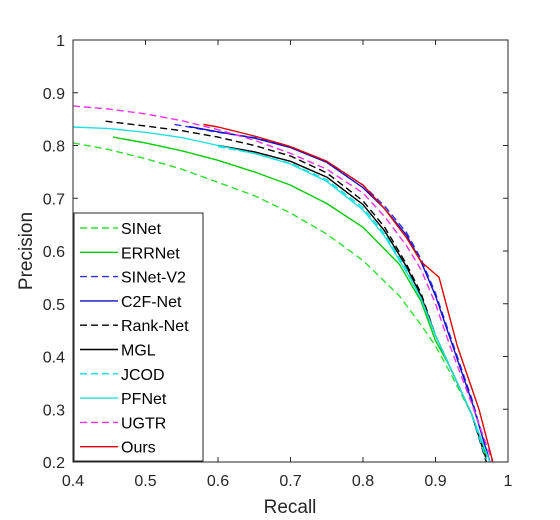  I want to click on legend-entry: PFNet, so click(144, 399).